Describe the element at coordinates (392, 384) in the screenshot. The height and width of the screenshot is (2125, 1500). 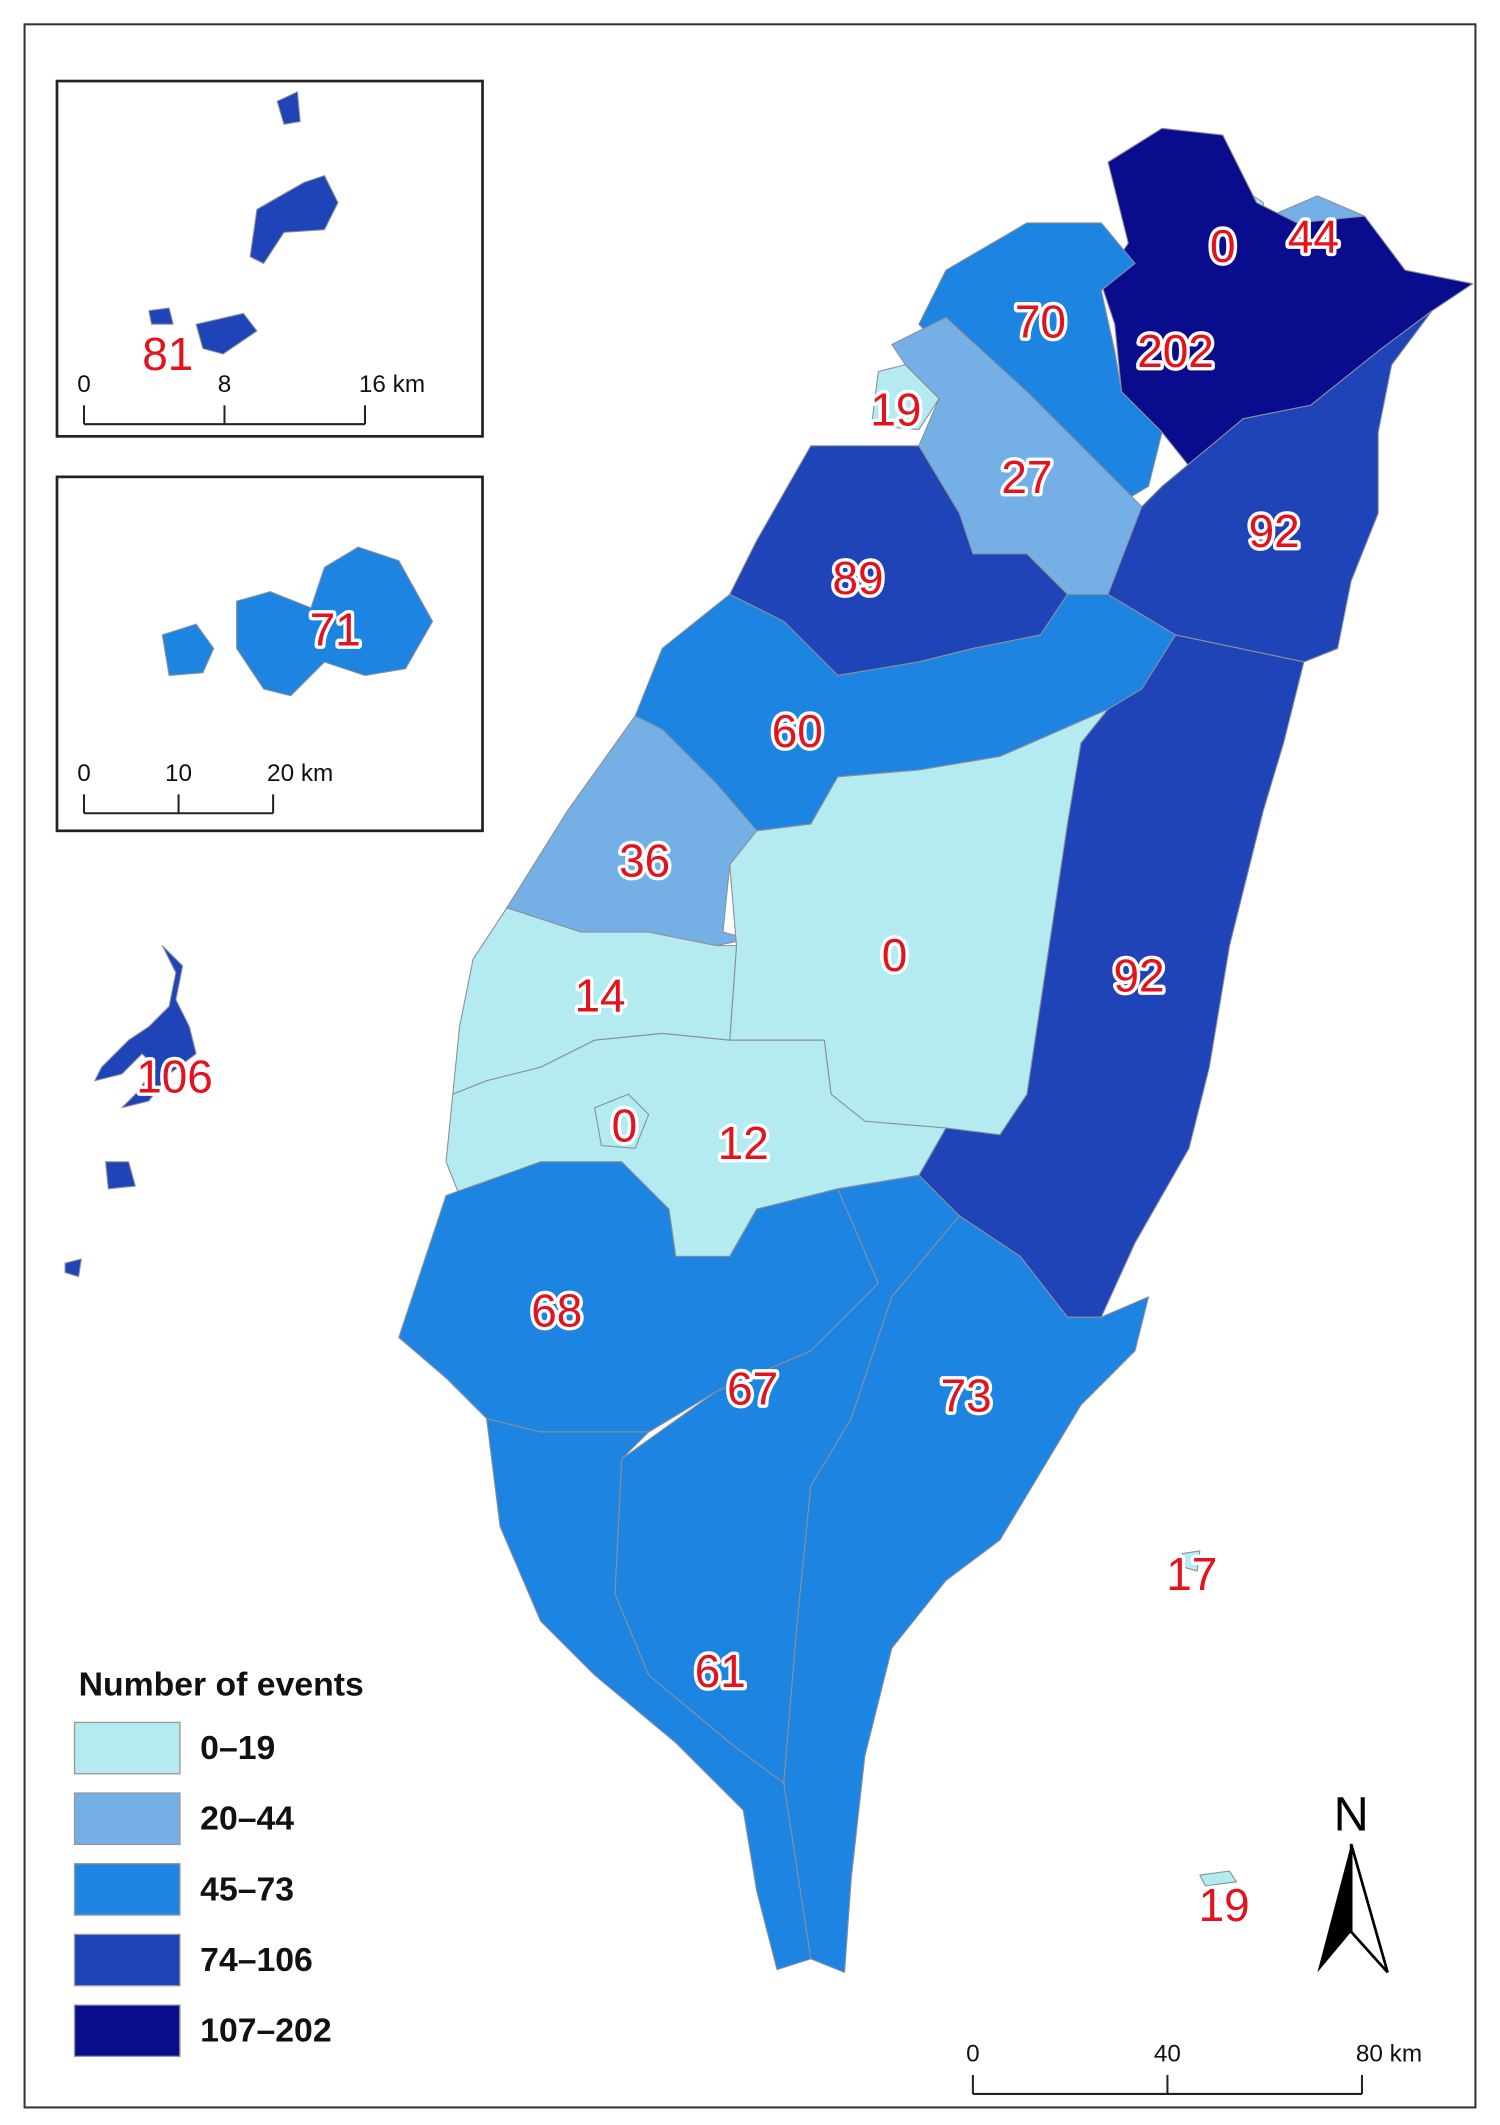
I see `scale-label: 16 km` at that location.